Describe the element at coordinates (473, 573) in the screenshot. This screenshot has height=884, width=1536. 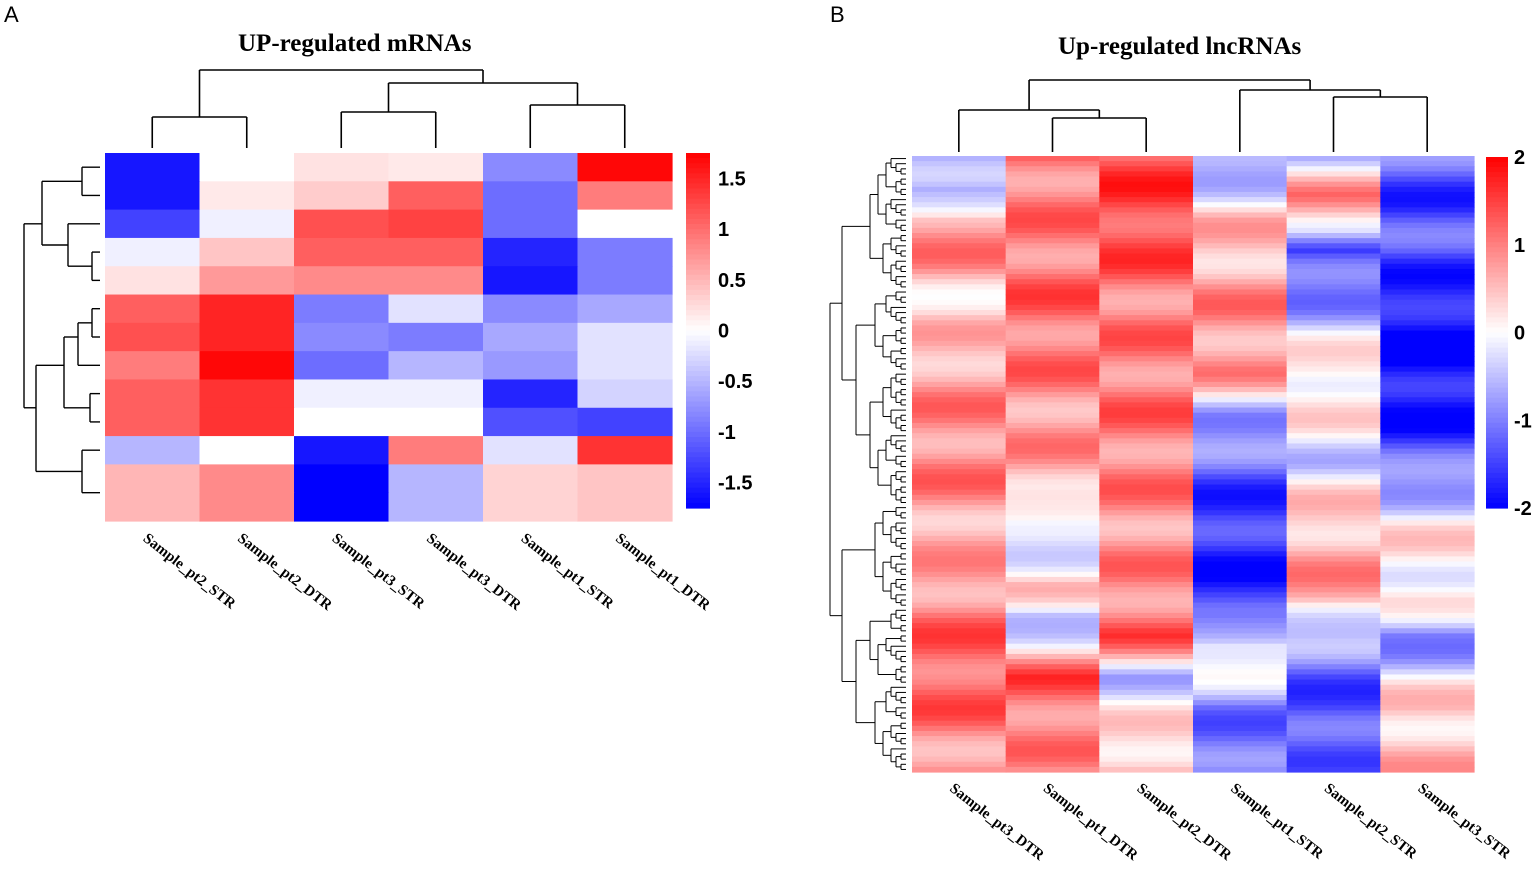
I see `heatmap-a-column-label: Sample_pt3_DTR` at that location.